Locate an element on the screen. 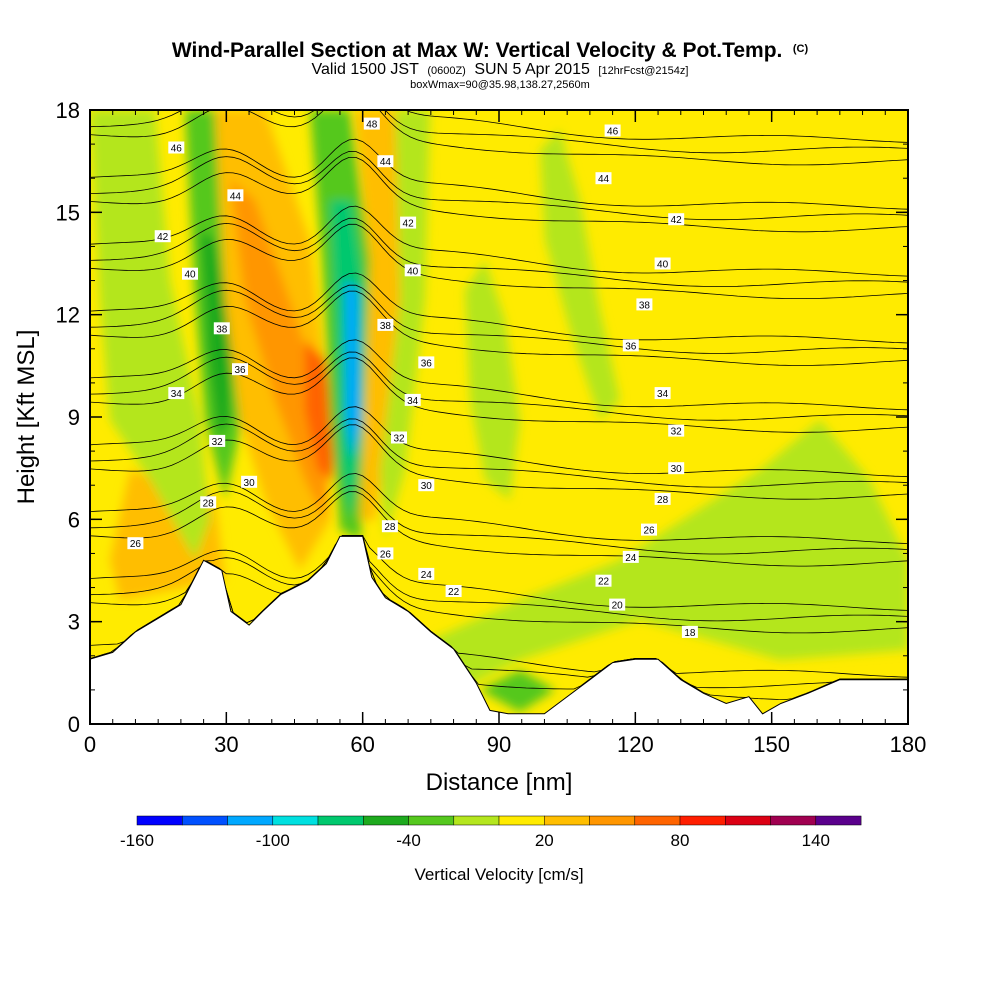  forecast-info: [12hrFcst@2154z] is located at coordinates (643, 71).